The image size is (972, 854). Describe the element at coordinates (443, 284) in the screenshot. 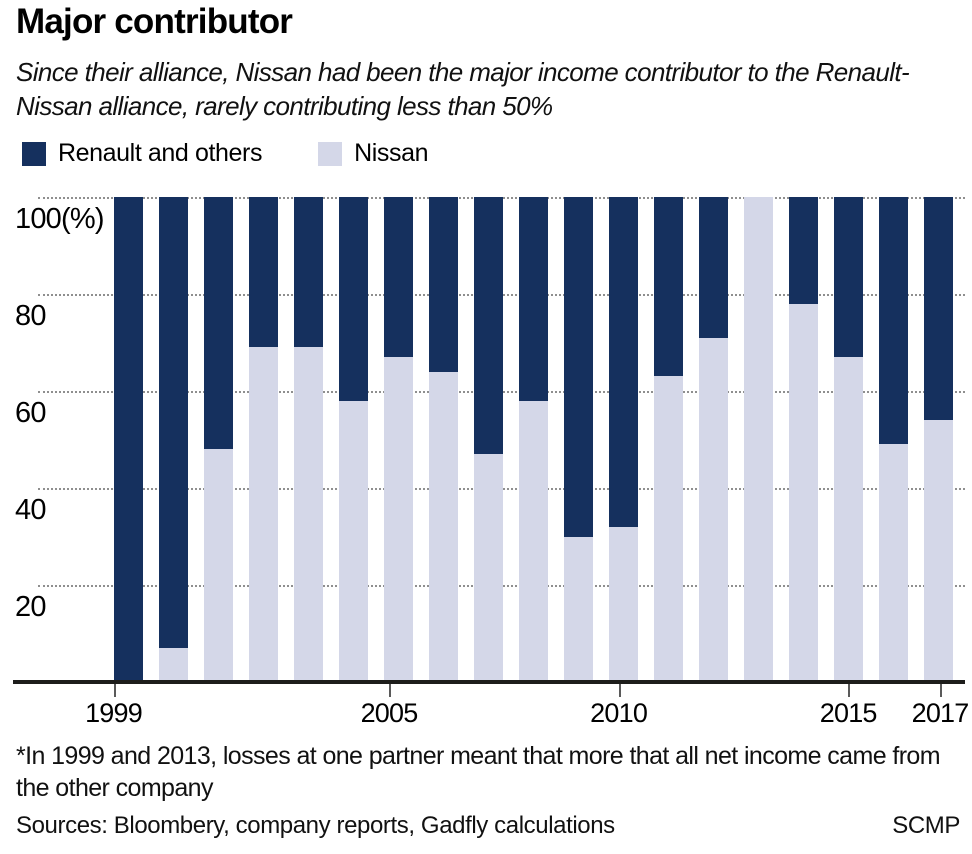

I see `bar-segment-renault-2006` at that location.